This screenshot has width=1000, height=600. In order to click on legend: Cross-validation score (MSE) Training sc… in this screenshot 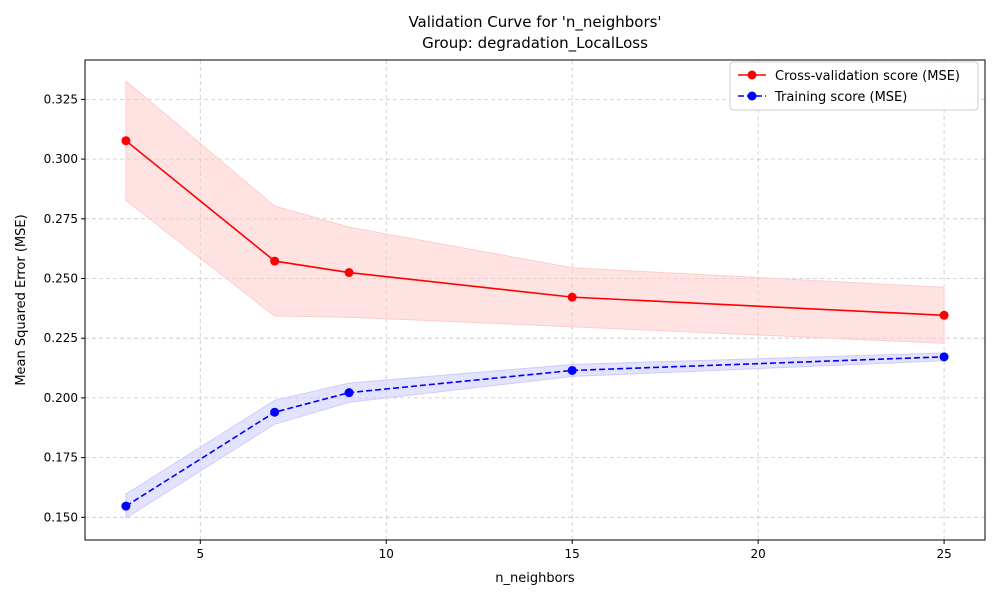, I will do `click(854, 86)`.